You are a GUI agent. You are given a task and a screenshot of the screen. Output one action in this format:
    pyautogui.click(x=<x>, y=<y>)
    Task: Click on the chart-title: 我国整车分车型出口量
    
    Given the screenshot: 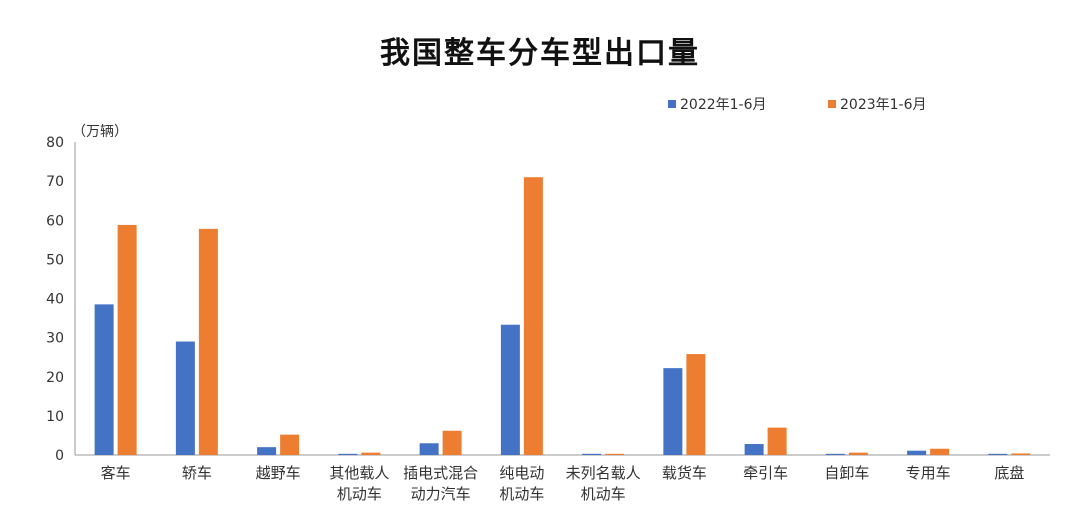 What is the action you would take?
    pyautogui.click(x=540, y=53)
    